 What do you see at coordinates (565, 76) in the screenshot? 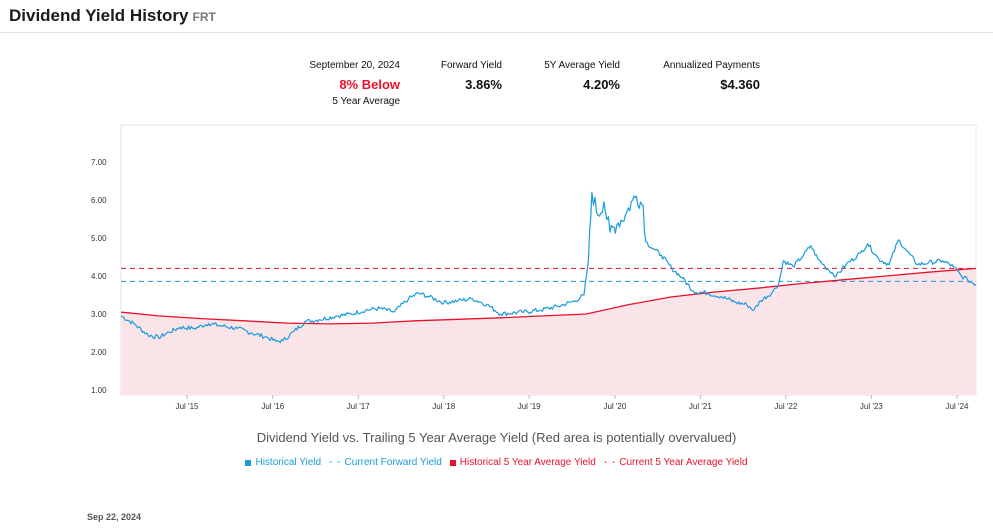
I see `stat-5y-average: 5Y Average Yield 4.20%` at bounding box center [565, 76].